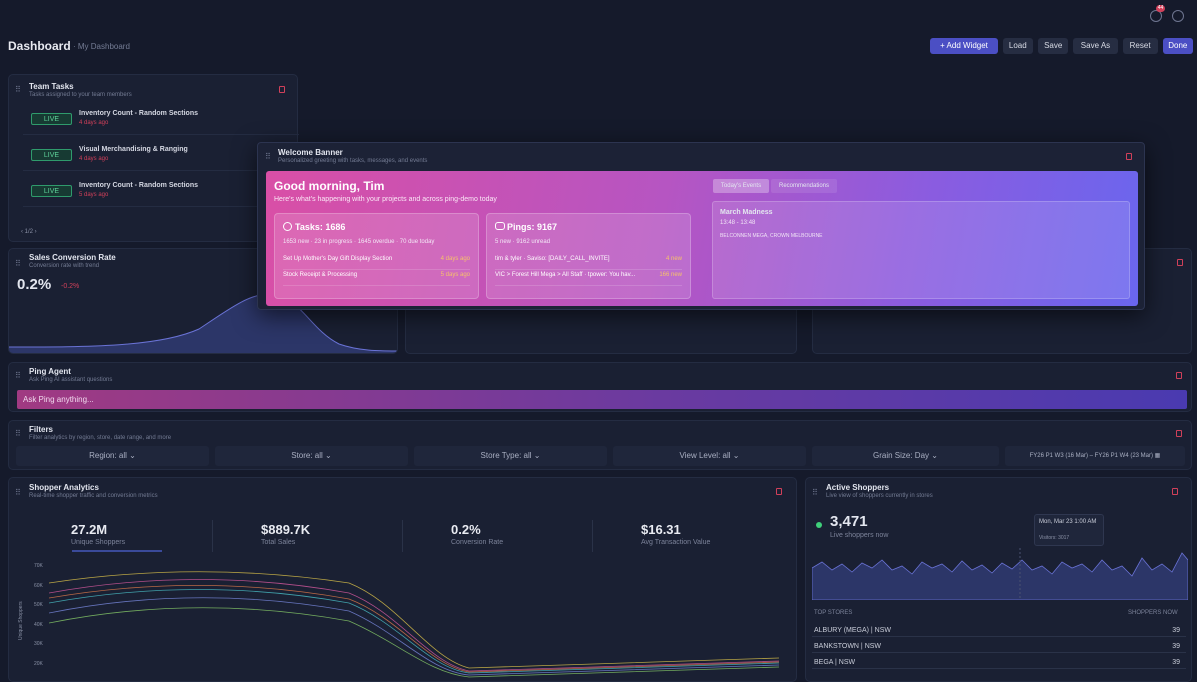  Describe the element at coordinates (804, 186) in the screenshot. I see `tab: Recommendations` at that location.